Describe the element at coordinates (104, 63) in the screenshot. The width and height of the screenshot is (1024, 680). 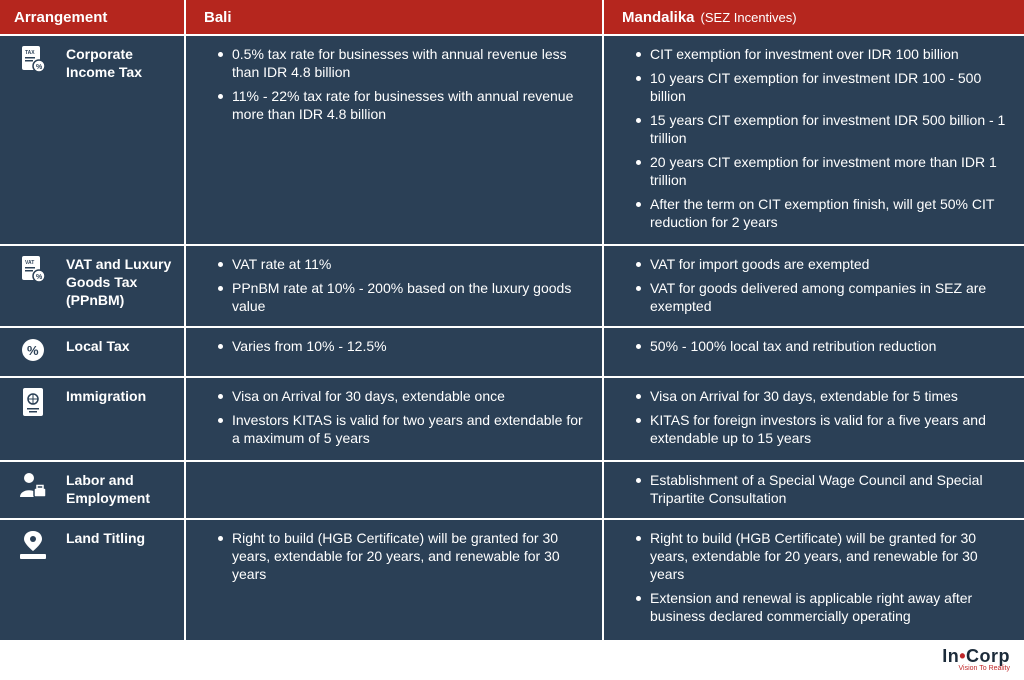
I see `row-label: Corporate Income Tax` at that location.